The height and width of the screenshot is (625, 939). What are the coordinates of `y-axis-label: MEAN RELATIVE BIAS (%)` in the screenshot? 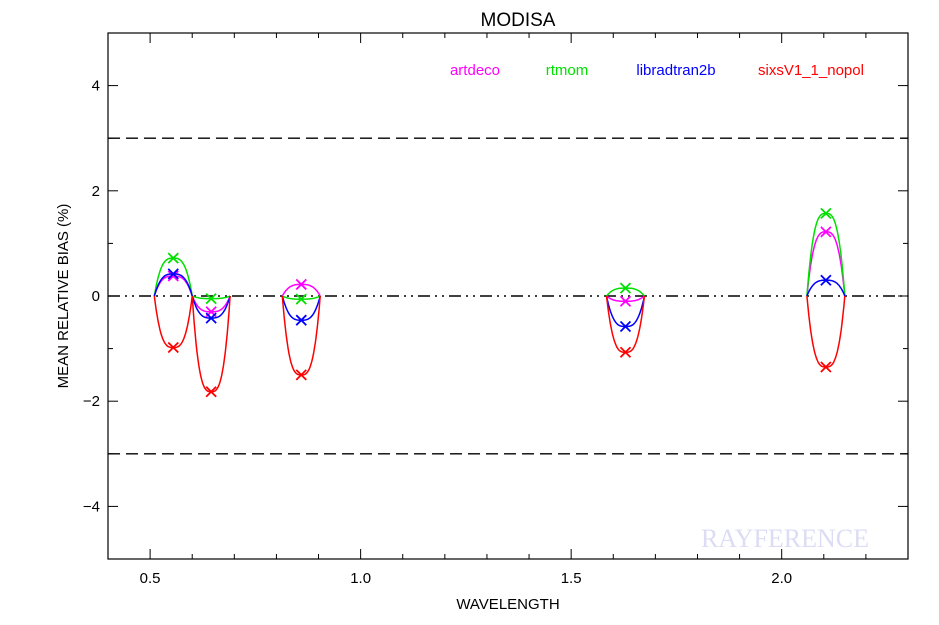 It's located at (63, 296).